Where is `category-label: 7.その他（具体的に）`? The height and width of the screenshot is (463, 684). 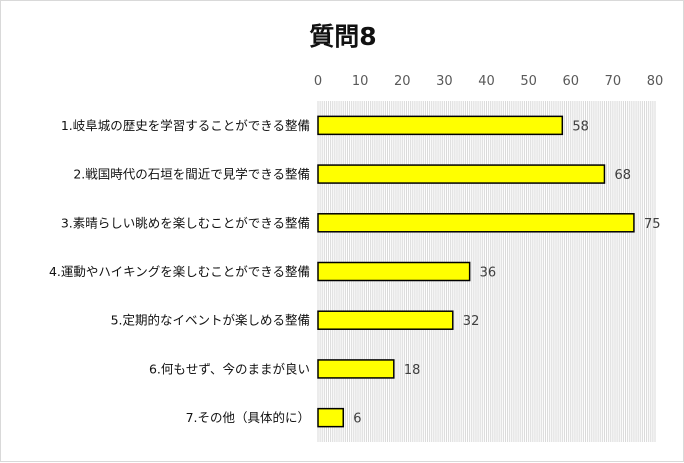
category-label: 7.その他（具体的に） is located at coordinates (248, 417).